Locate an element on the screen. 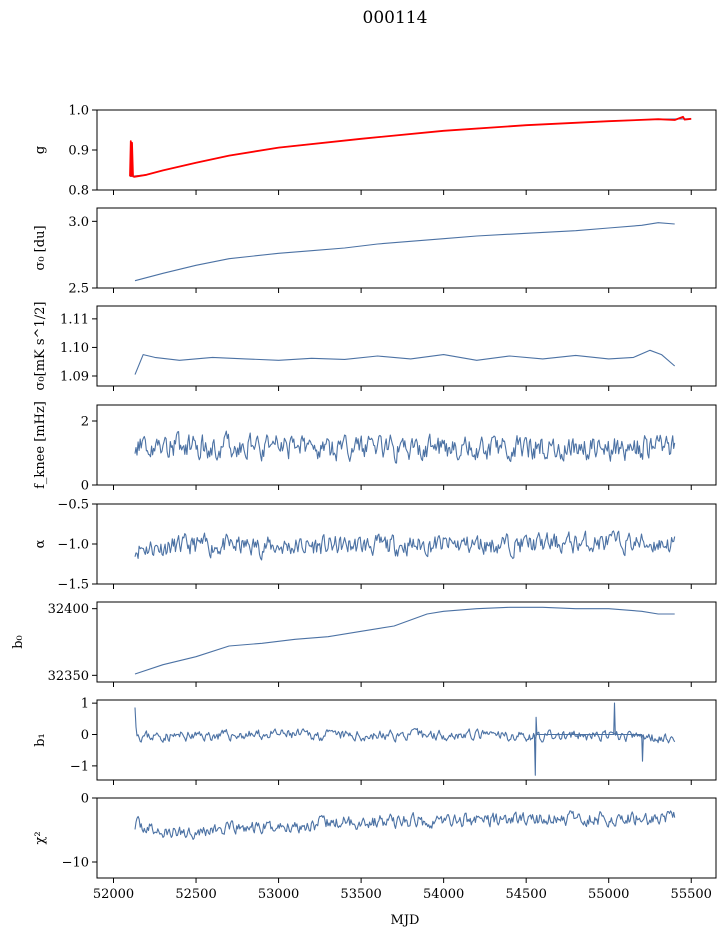 The image size is (725, 936). panel-5: 32350 32400 b₀ is located at coordinates (364, 644).